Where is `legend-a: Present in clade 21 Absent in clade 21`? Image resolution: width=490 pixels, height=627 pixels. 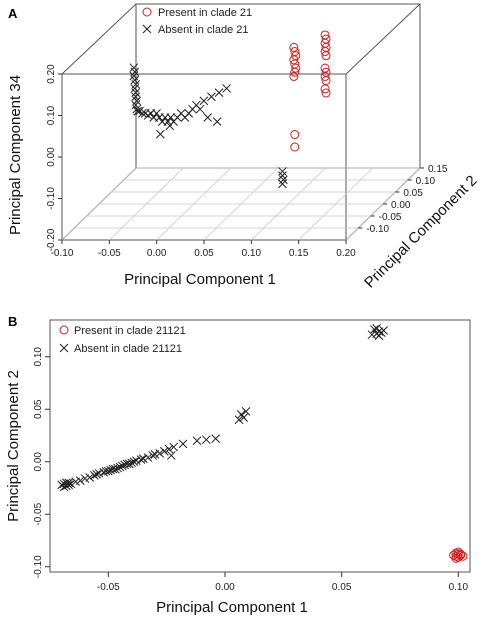 legend-a: Present in clade 21 Absent in clade 21 is located at coordinates (197, 21).